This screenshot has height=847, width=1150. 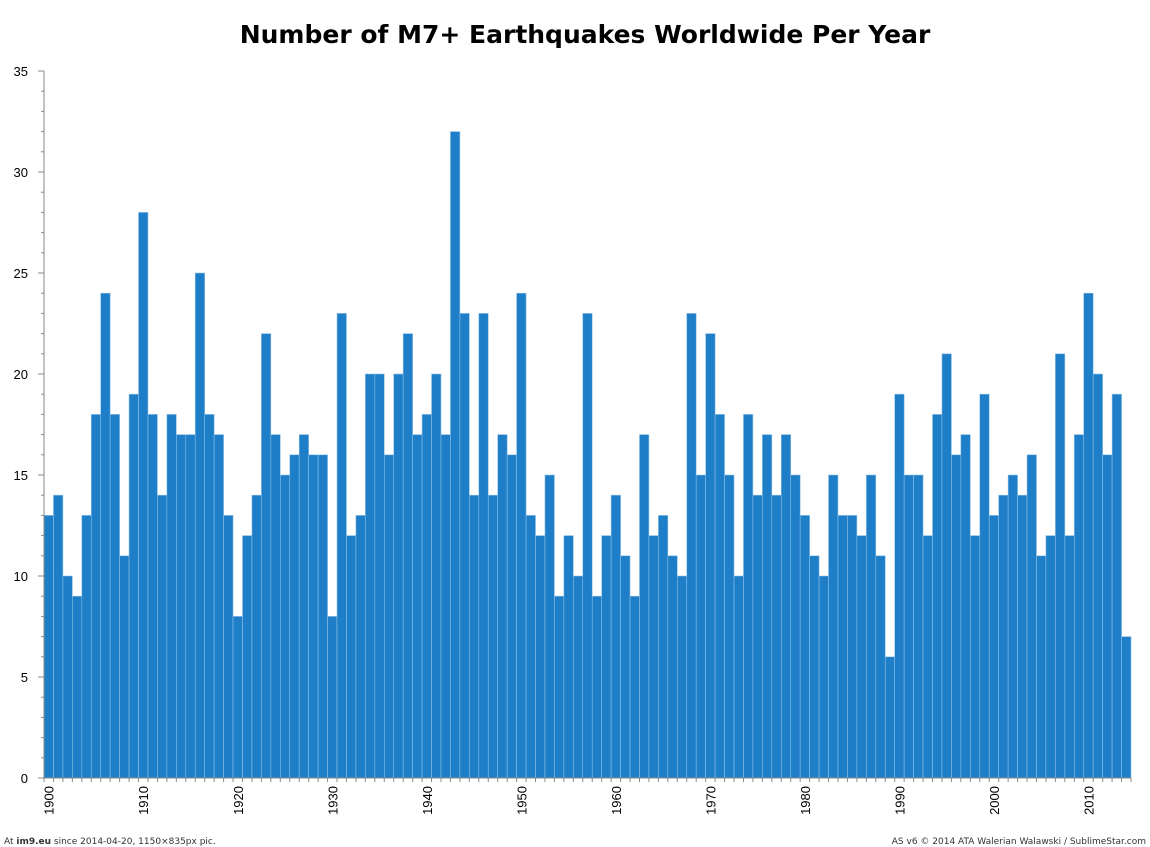 I want to click on bar-1969, so click(x=700, y=626).